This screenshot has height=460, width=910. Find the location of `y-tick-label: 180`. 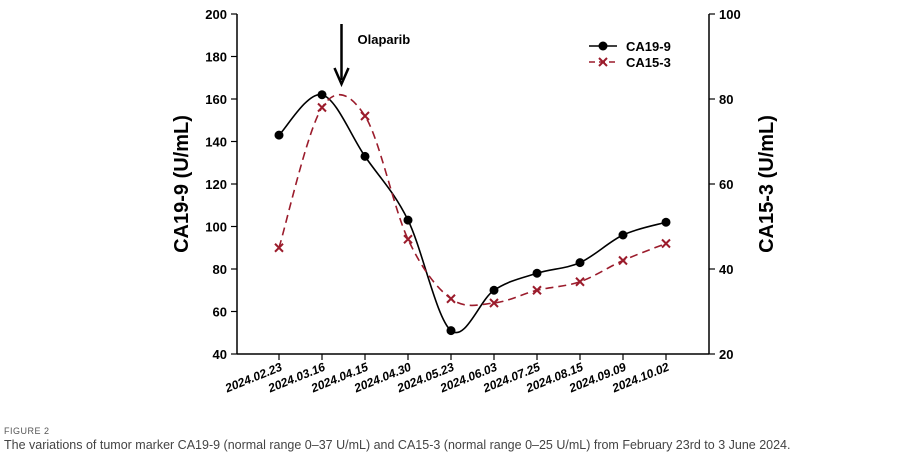

y-tick-label: 180 is located at coordinates (216, 57).